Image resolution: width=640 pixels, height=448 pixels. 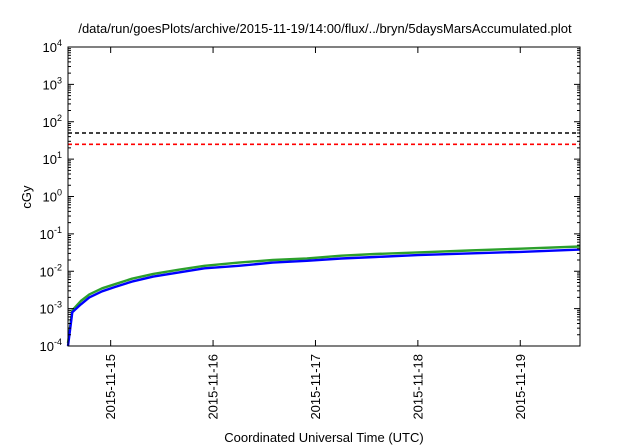 I want to click on x-axis-label: Coordinated Universal Time (UTC), so click(x=323, y=437).